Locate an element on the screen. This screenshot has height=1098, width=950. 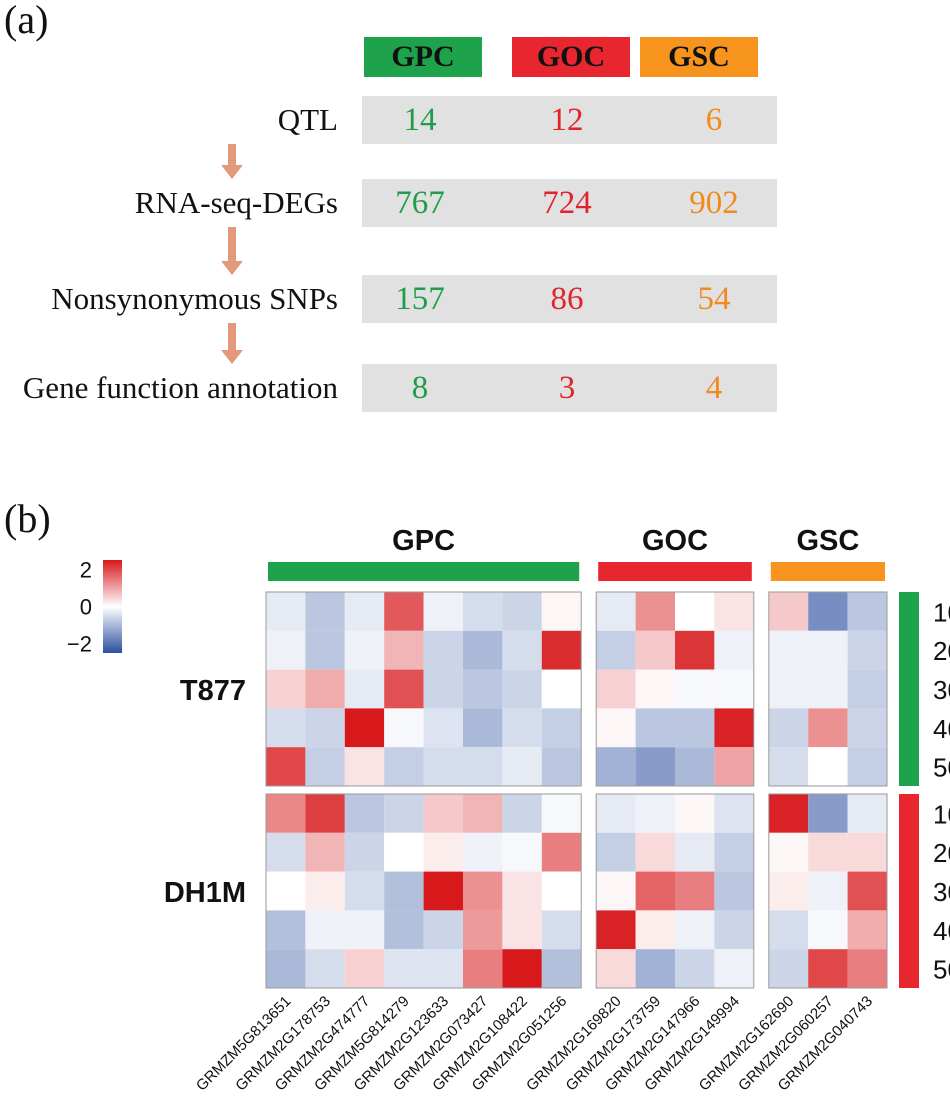
panel-b-label: (b) is located at coordinates (27, 518).